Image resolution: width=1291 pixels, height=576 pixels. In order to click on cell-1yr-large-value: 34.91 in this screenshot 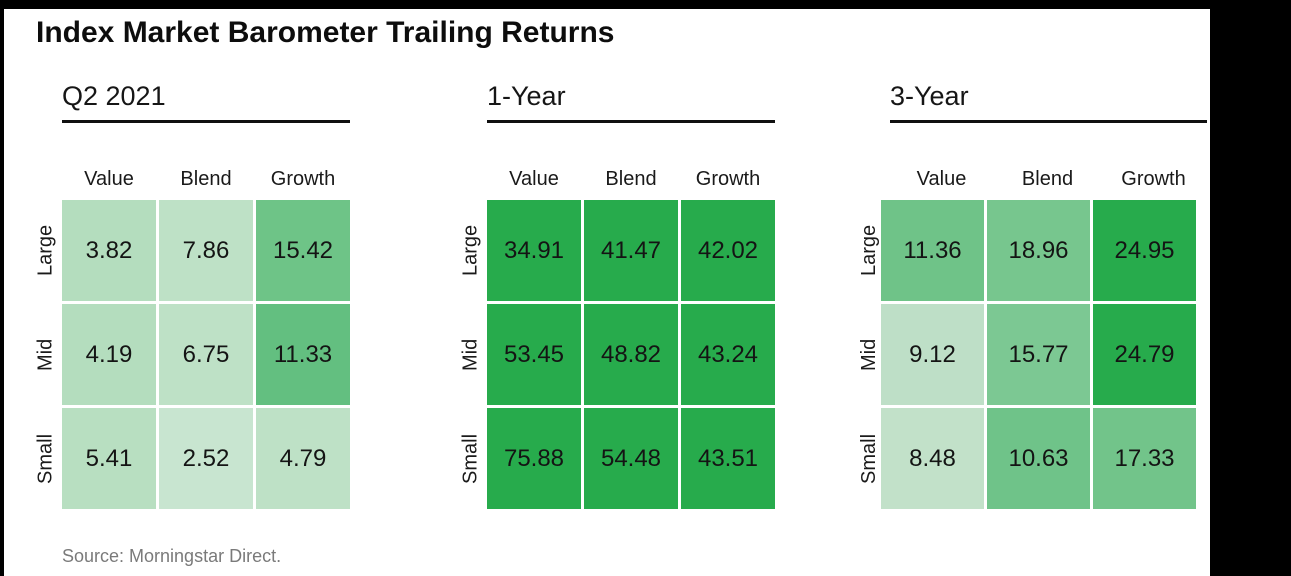, I will do `click(534, 250)`.